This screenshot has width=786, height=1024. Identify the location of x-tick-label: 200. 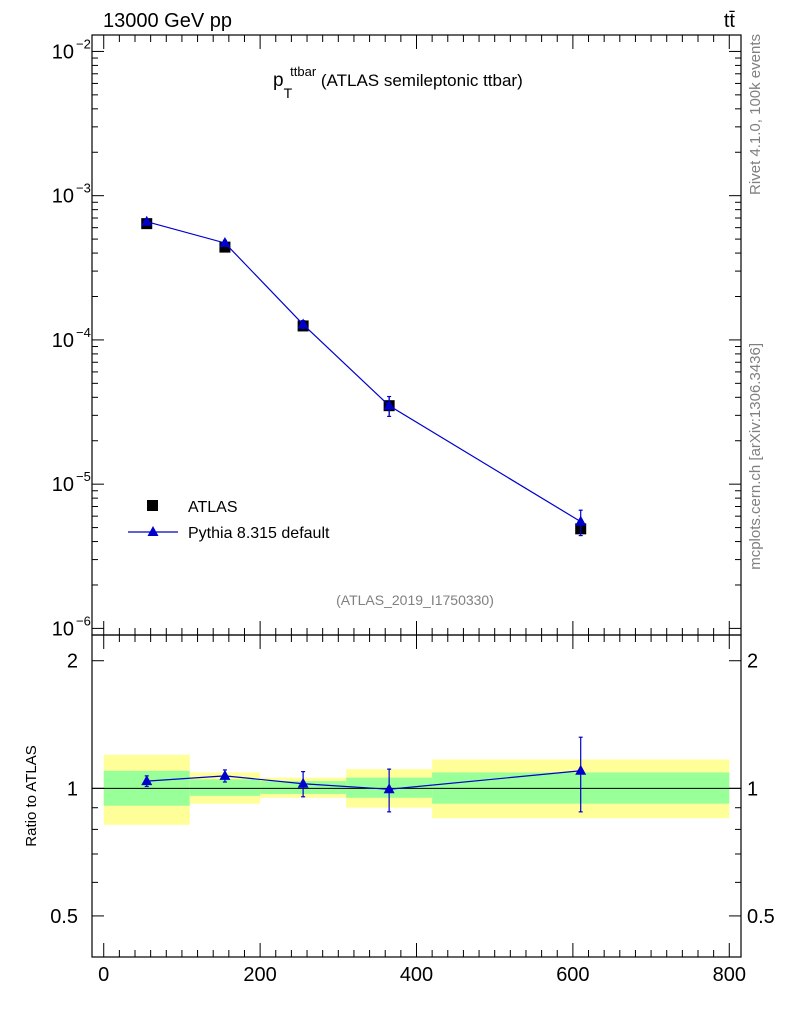
(259, 975).